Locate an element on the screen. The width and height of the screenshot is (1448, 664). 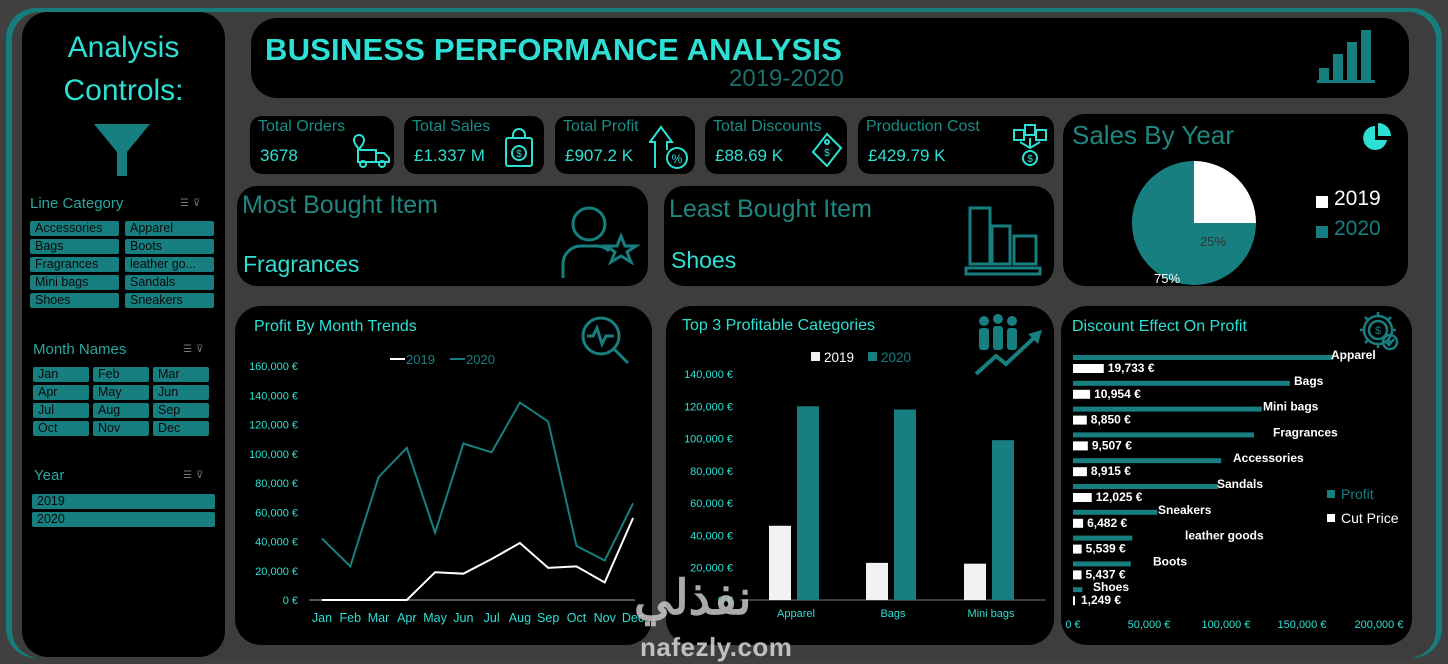
money-gear-icon: $ is located at coordinates (1379, 331).